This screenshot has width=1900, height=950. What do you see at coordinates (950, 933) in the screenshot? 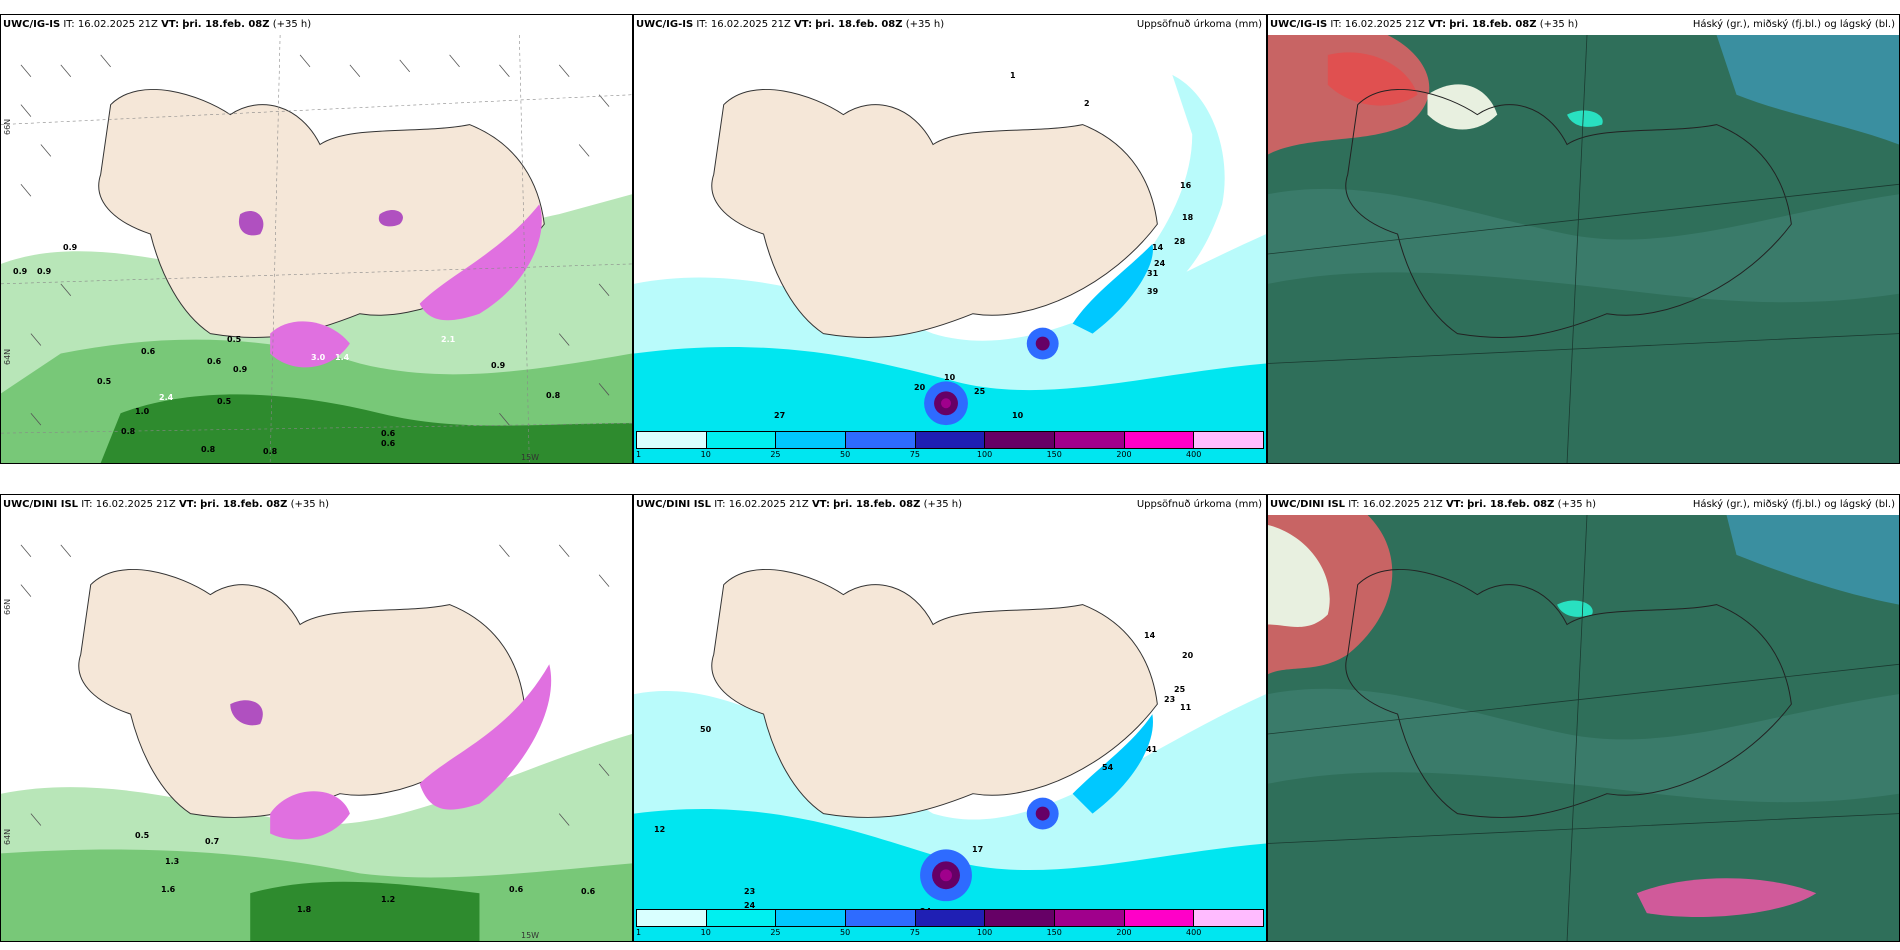
I see `colorbar-ticks: 1 10 25 50 75 100 150 200 400` at bounding box center [950, 933].